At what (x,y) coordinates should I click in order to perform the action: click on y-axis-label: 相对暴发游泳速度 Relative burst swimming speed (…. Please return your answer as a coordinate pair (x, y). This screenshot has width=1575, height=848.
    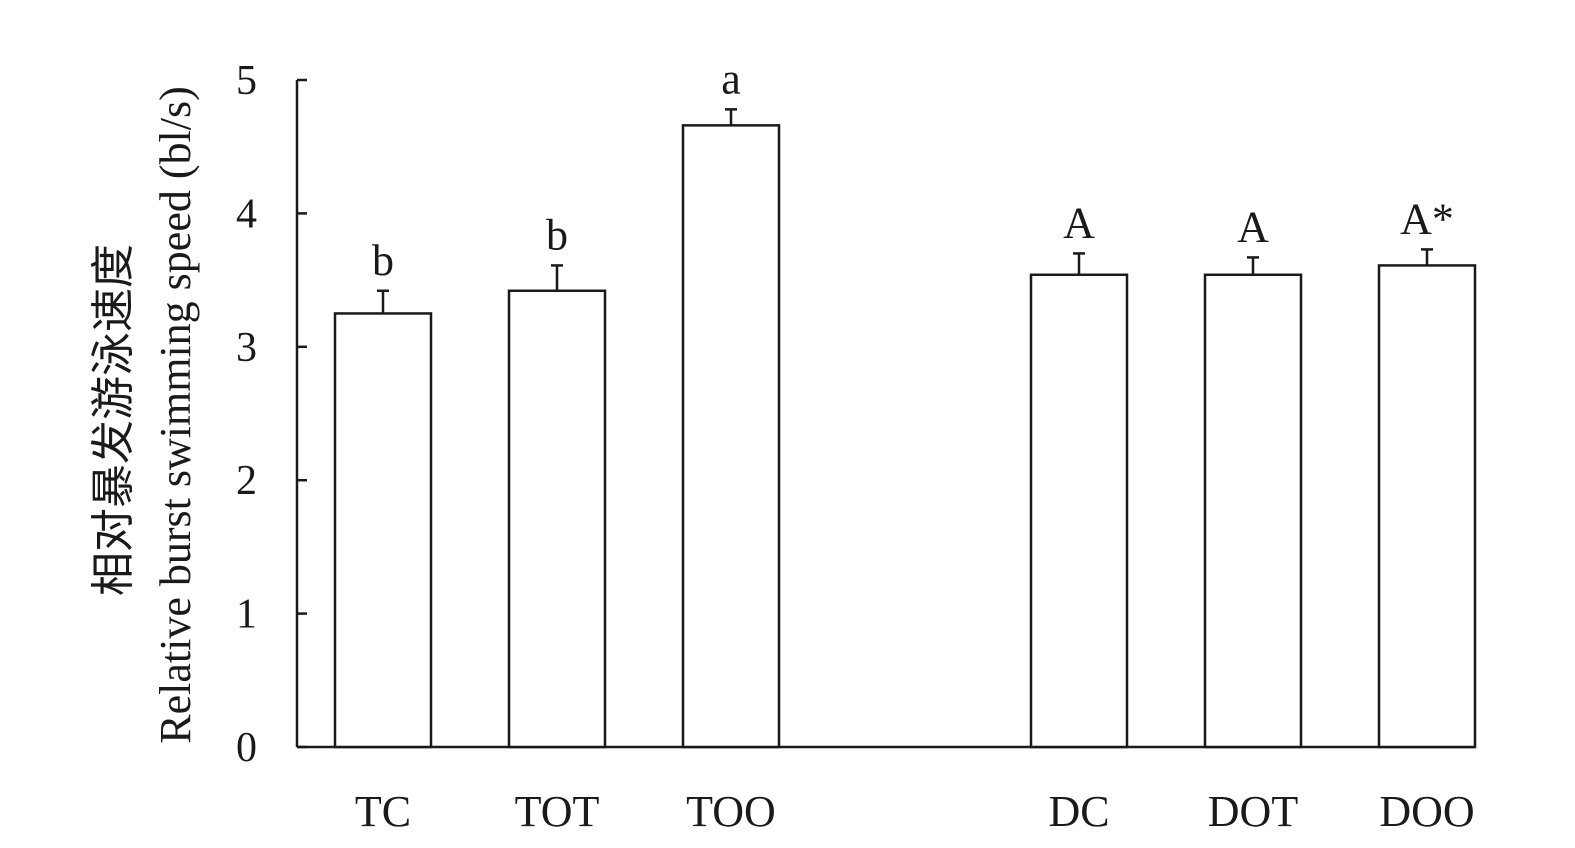
    Looking at the image, I should click on (144, 414).